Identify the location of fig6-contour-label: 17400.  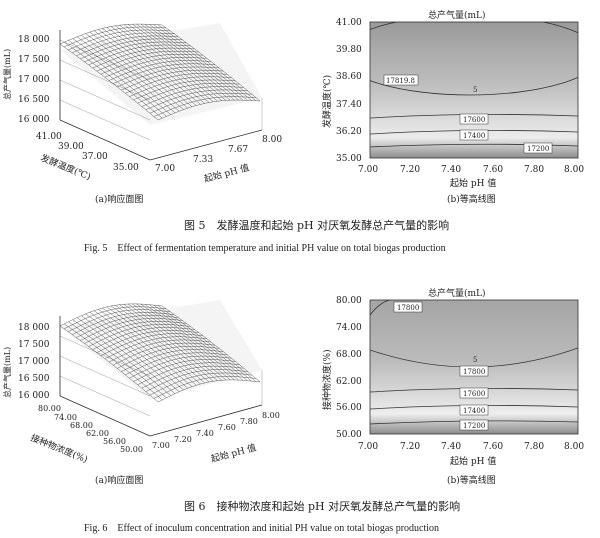
(474, 411).